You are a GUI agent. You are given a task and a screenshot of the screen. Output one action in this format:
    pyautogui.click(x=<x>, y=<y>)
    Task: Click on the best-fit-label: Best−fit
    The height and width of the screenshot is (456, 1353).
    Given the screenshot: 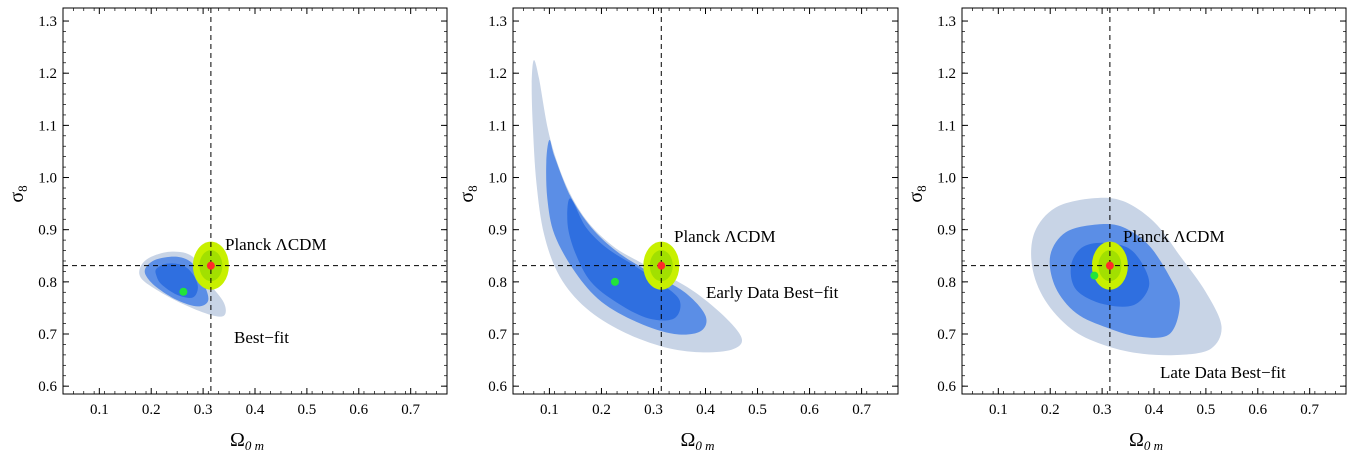 What is the action you would take?
    pyautogui.click(x=261, y=337)
    